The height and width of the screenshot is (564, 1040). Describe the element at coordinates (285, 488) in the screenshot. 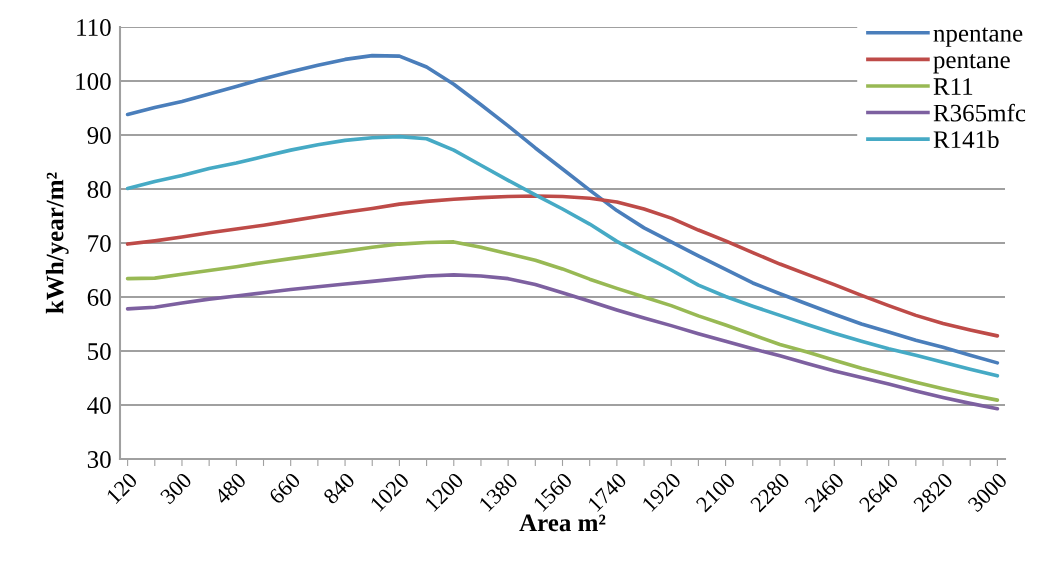

I see `x-tick-label: 660` at that location.